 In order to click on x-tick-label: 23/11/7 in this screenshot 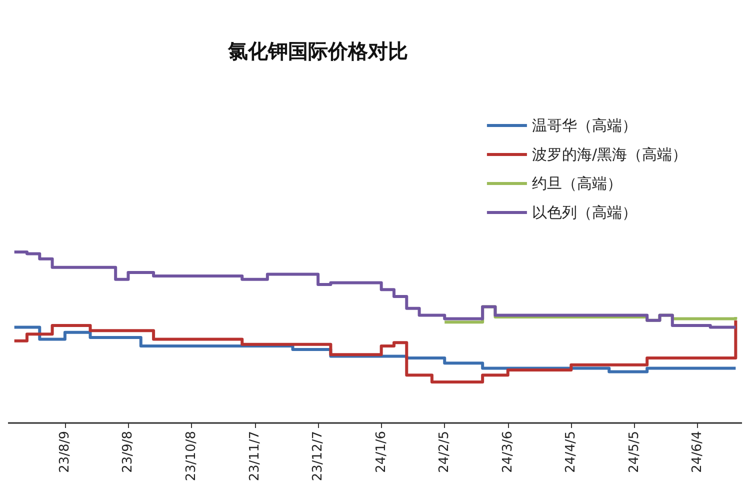, I will do `click(254, 456)`.